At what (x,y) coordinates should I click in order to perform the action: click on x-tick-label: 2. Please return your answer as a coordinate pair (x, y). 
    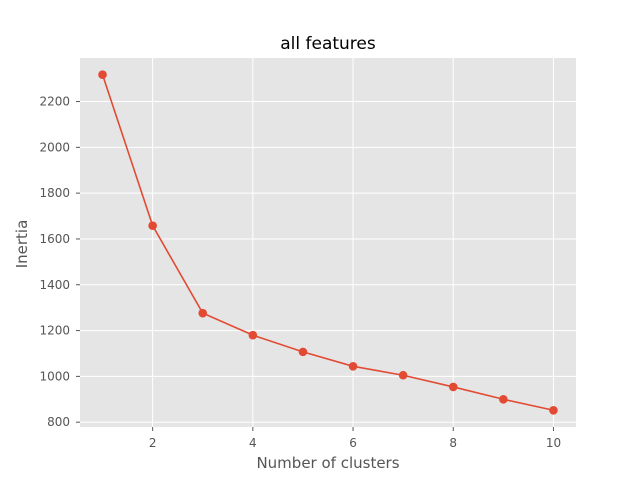
    Looking at the image, I should click on (153, 443).